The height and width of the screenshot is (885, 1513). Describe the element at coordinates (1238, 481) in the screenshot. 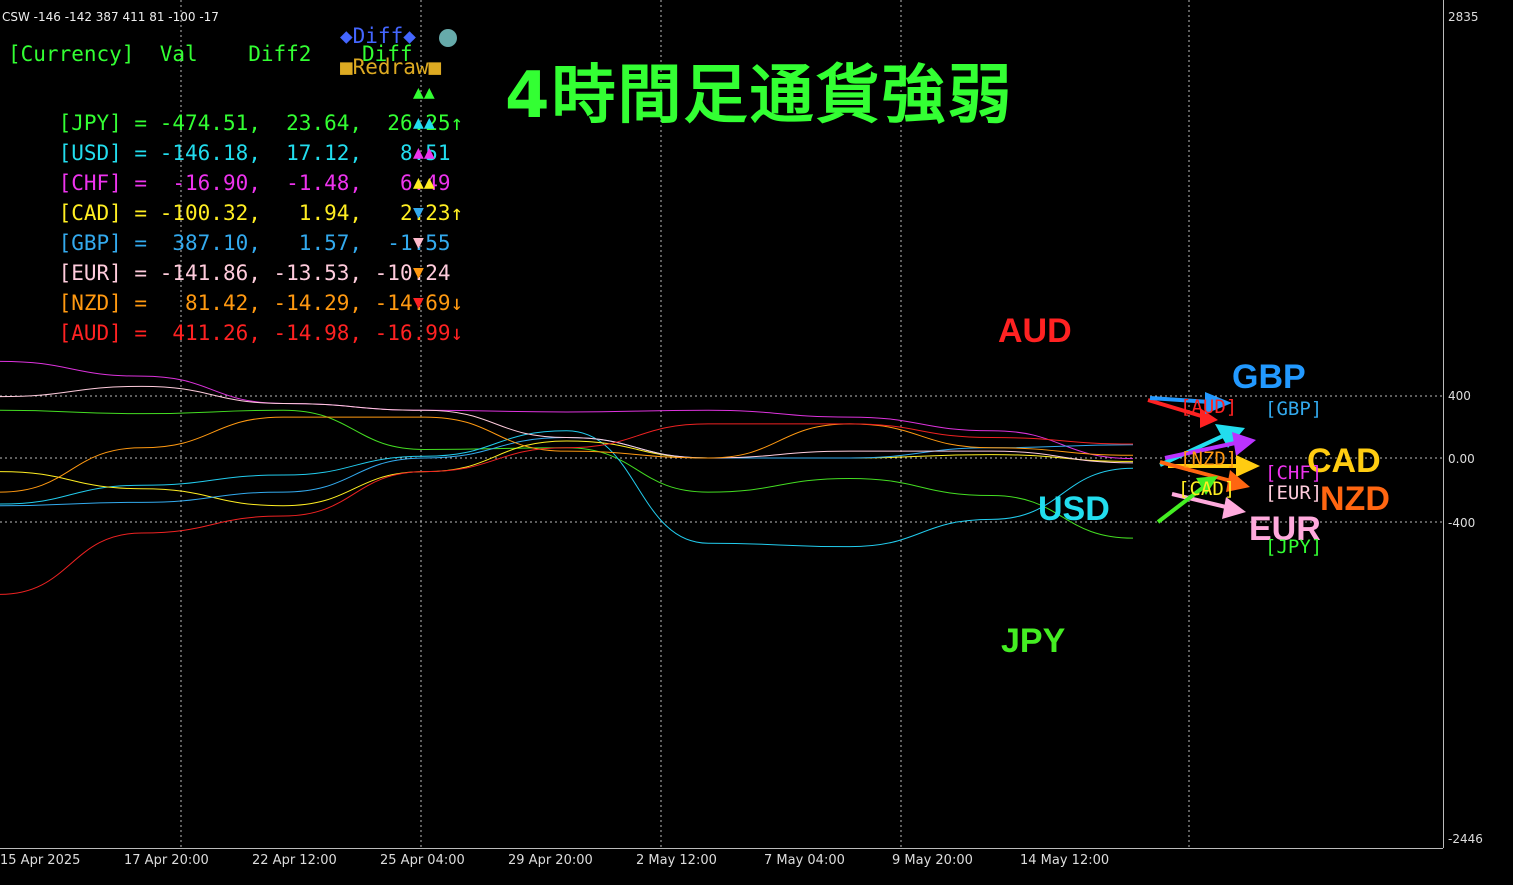

I see `nzd-arrow-head-icon` at that location.